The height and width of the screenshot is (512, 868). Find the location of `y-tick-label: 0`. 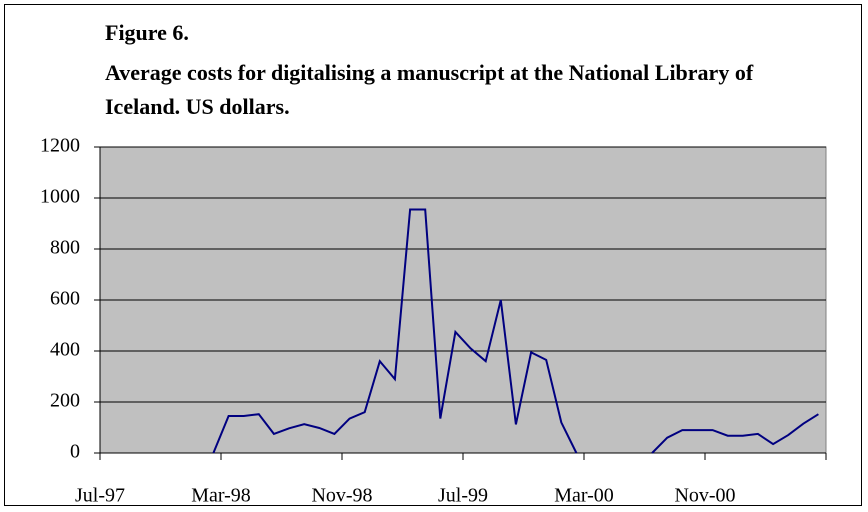

y-tick-label: 0 is located at coordinates (75, 452).